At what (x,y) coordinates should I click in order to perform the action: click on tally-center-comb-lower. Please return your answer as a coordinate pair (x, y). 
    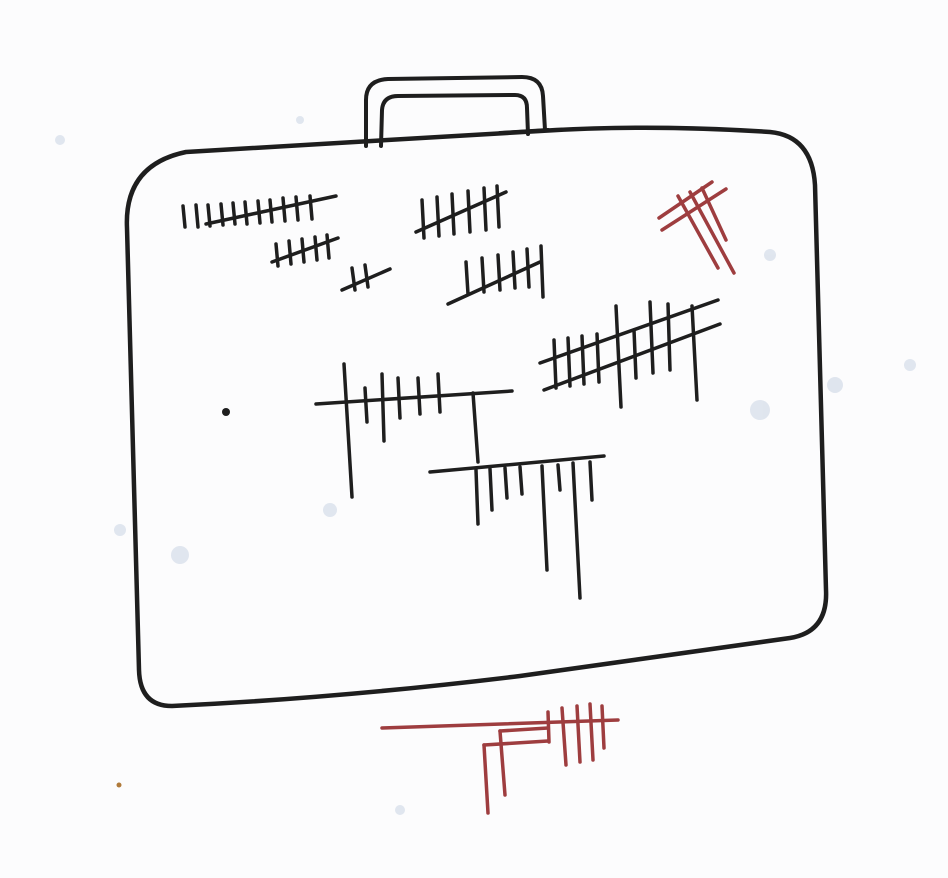
    Looking at the image, I should click on (517, 527).